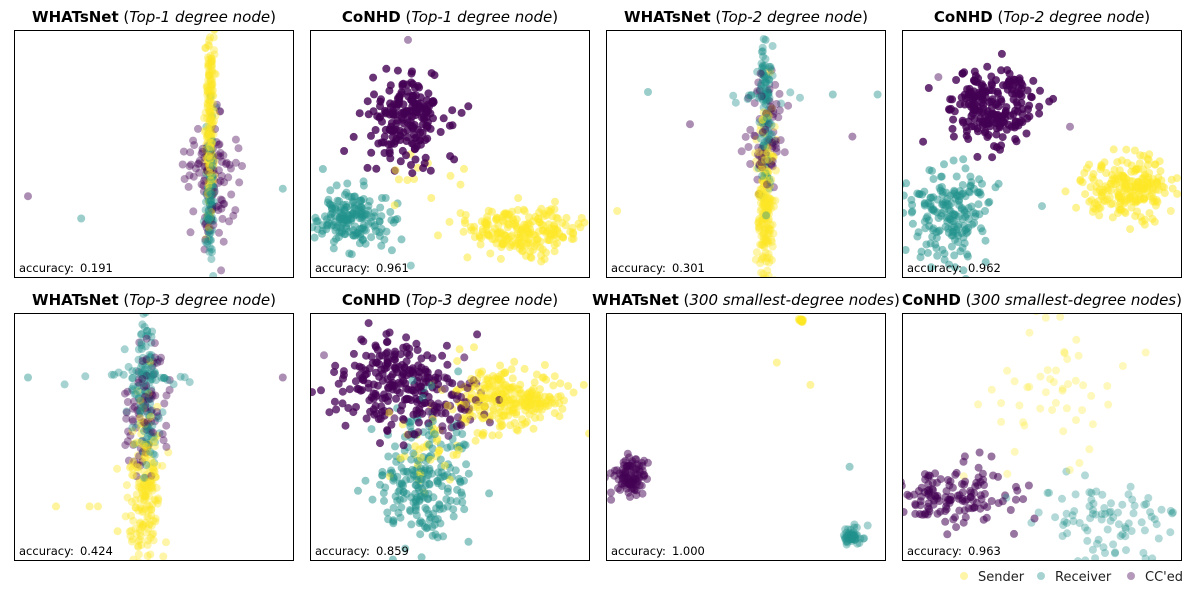  I want to click on accuracy-annotation: accuracy: 0.424, so click(66, 551).